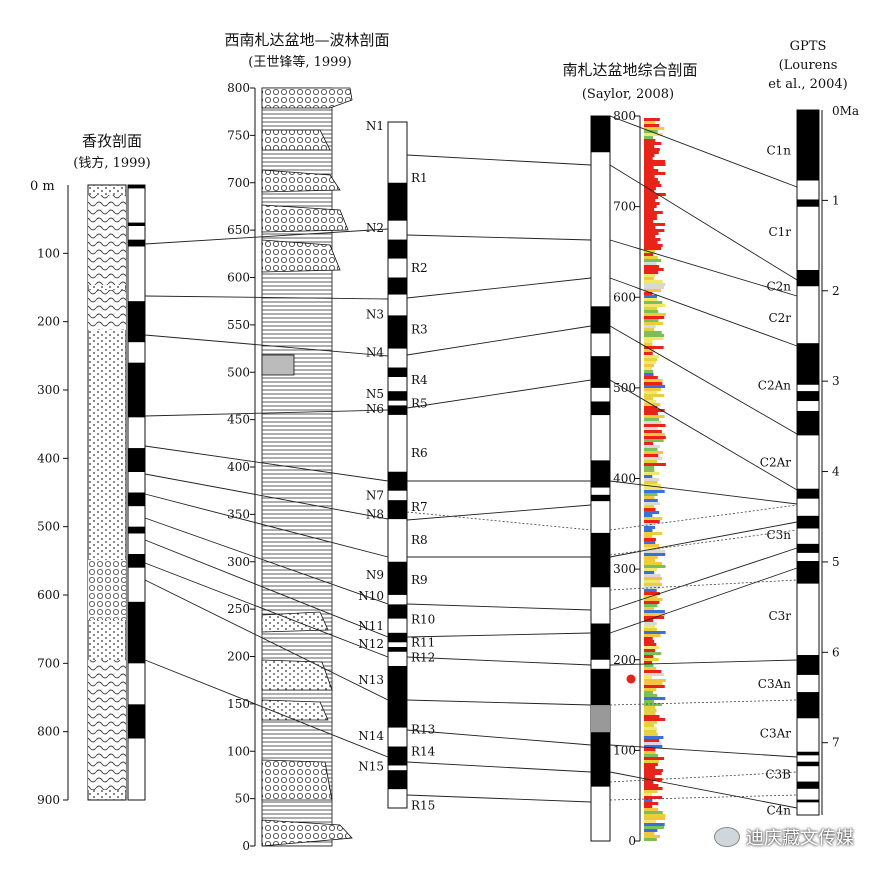 The height and width of the screenshot is (884, 880). Describe the element at coordinates (238, 420) in the screenshot. I see `bolin-axis-tick-label: 450` at that location.